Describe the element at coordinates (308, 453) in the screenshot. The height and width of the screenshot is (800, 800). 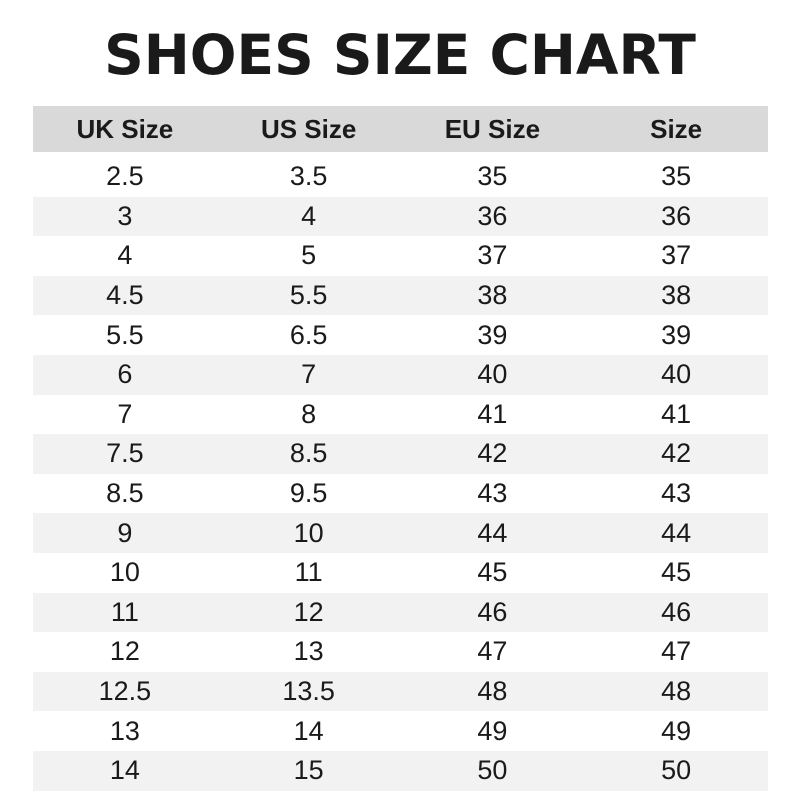
I see `cell-us-size: 8.5` at that location.